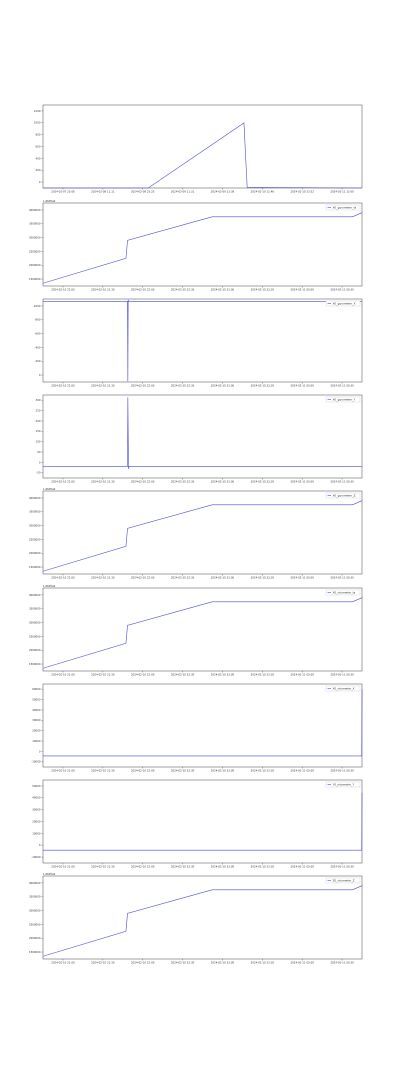 The width and height of the screenshot is (400, 1067). Describe the element at coordinates (36, 798) in the screenshot. I see `y-tick-label: 40000` at that location.